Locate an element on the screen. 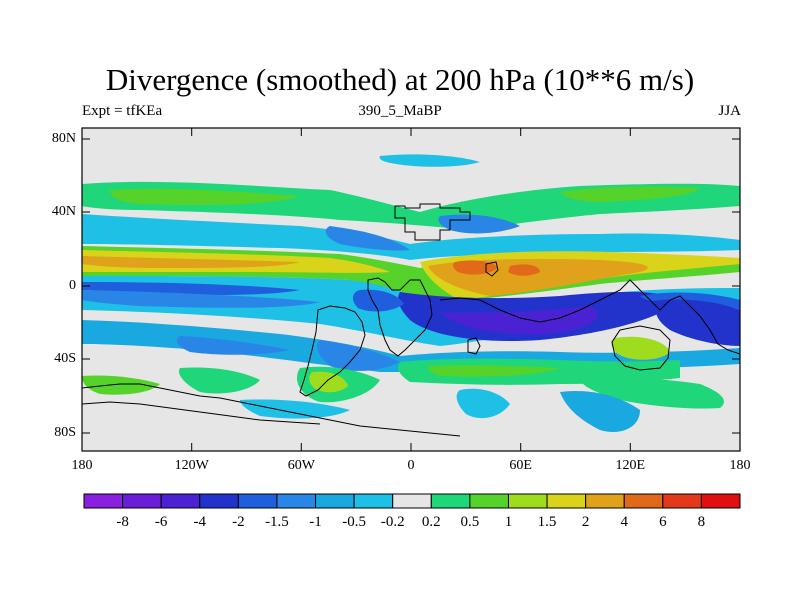  colorbar-label: 1.5 is located at coordinates (547, 522).